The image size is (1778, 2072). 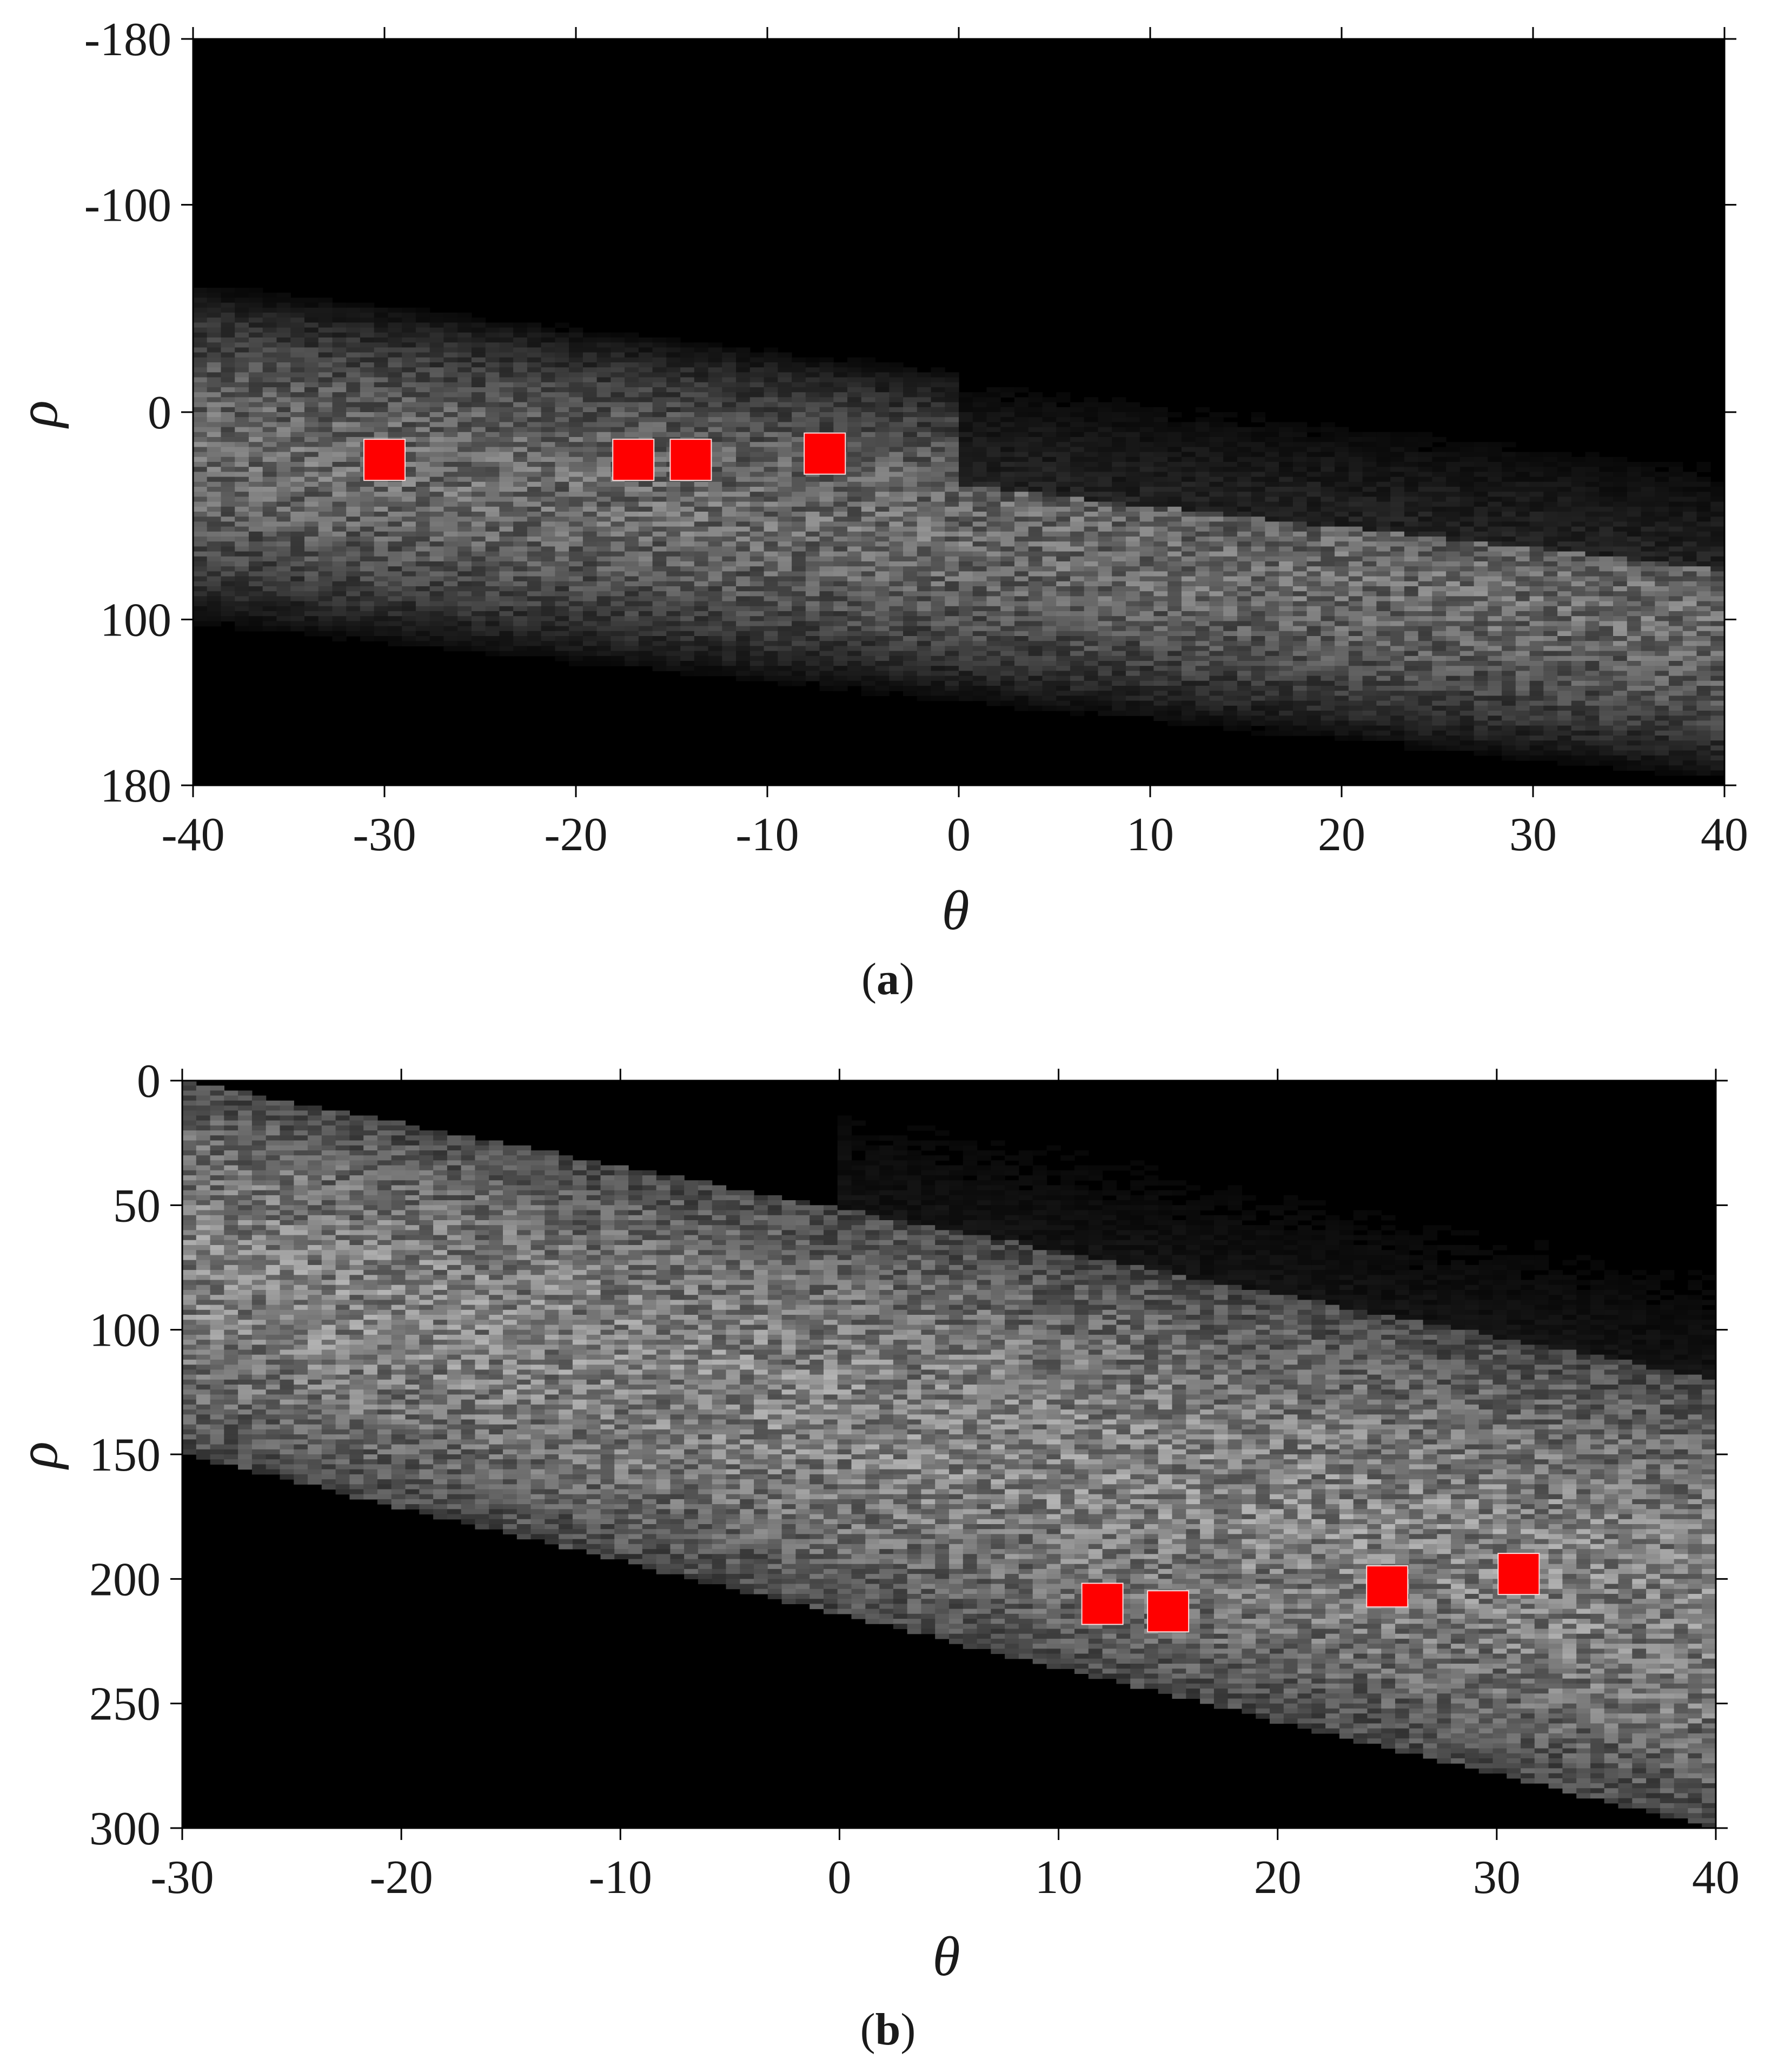 I want to click on heatmap-a-x-tick-label-8: 40, so click(x=1725, y=835).